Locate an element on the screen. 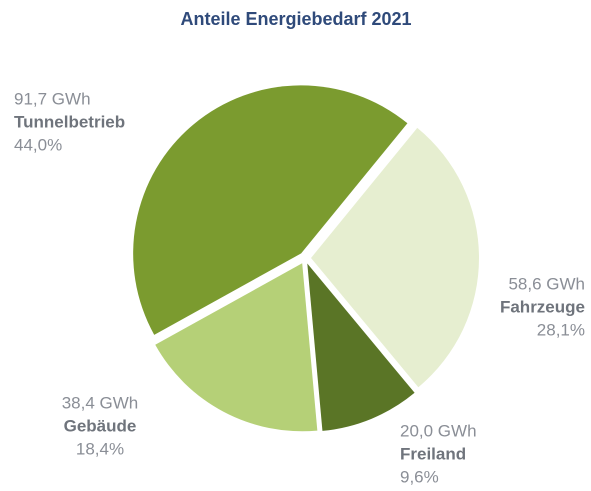  energy-label: 58,6 GWh is located at coordinates (546, 283).